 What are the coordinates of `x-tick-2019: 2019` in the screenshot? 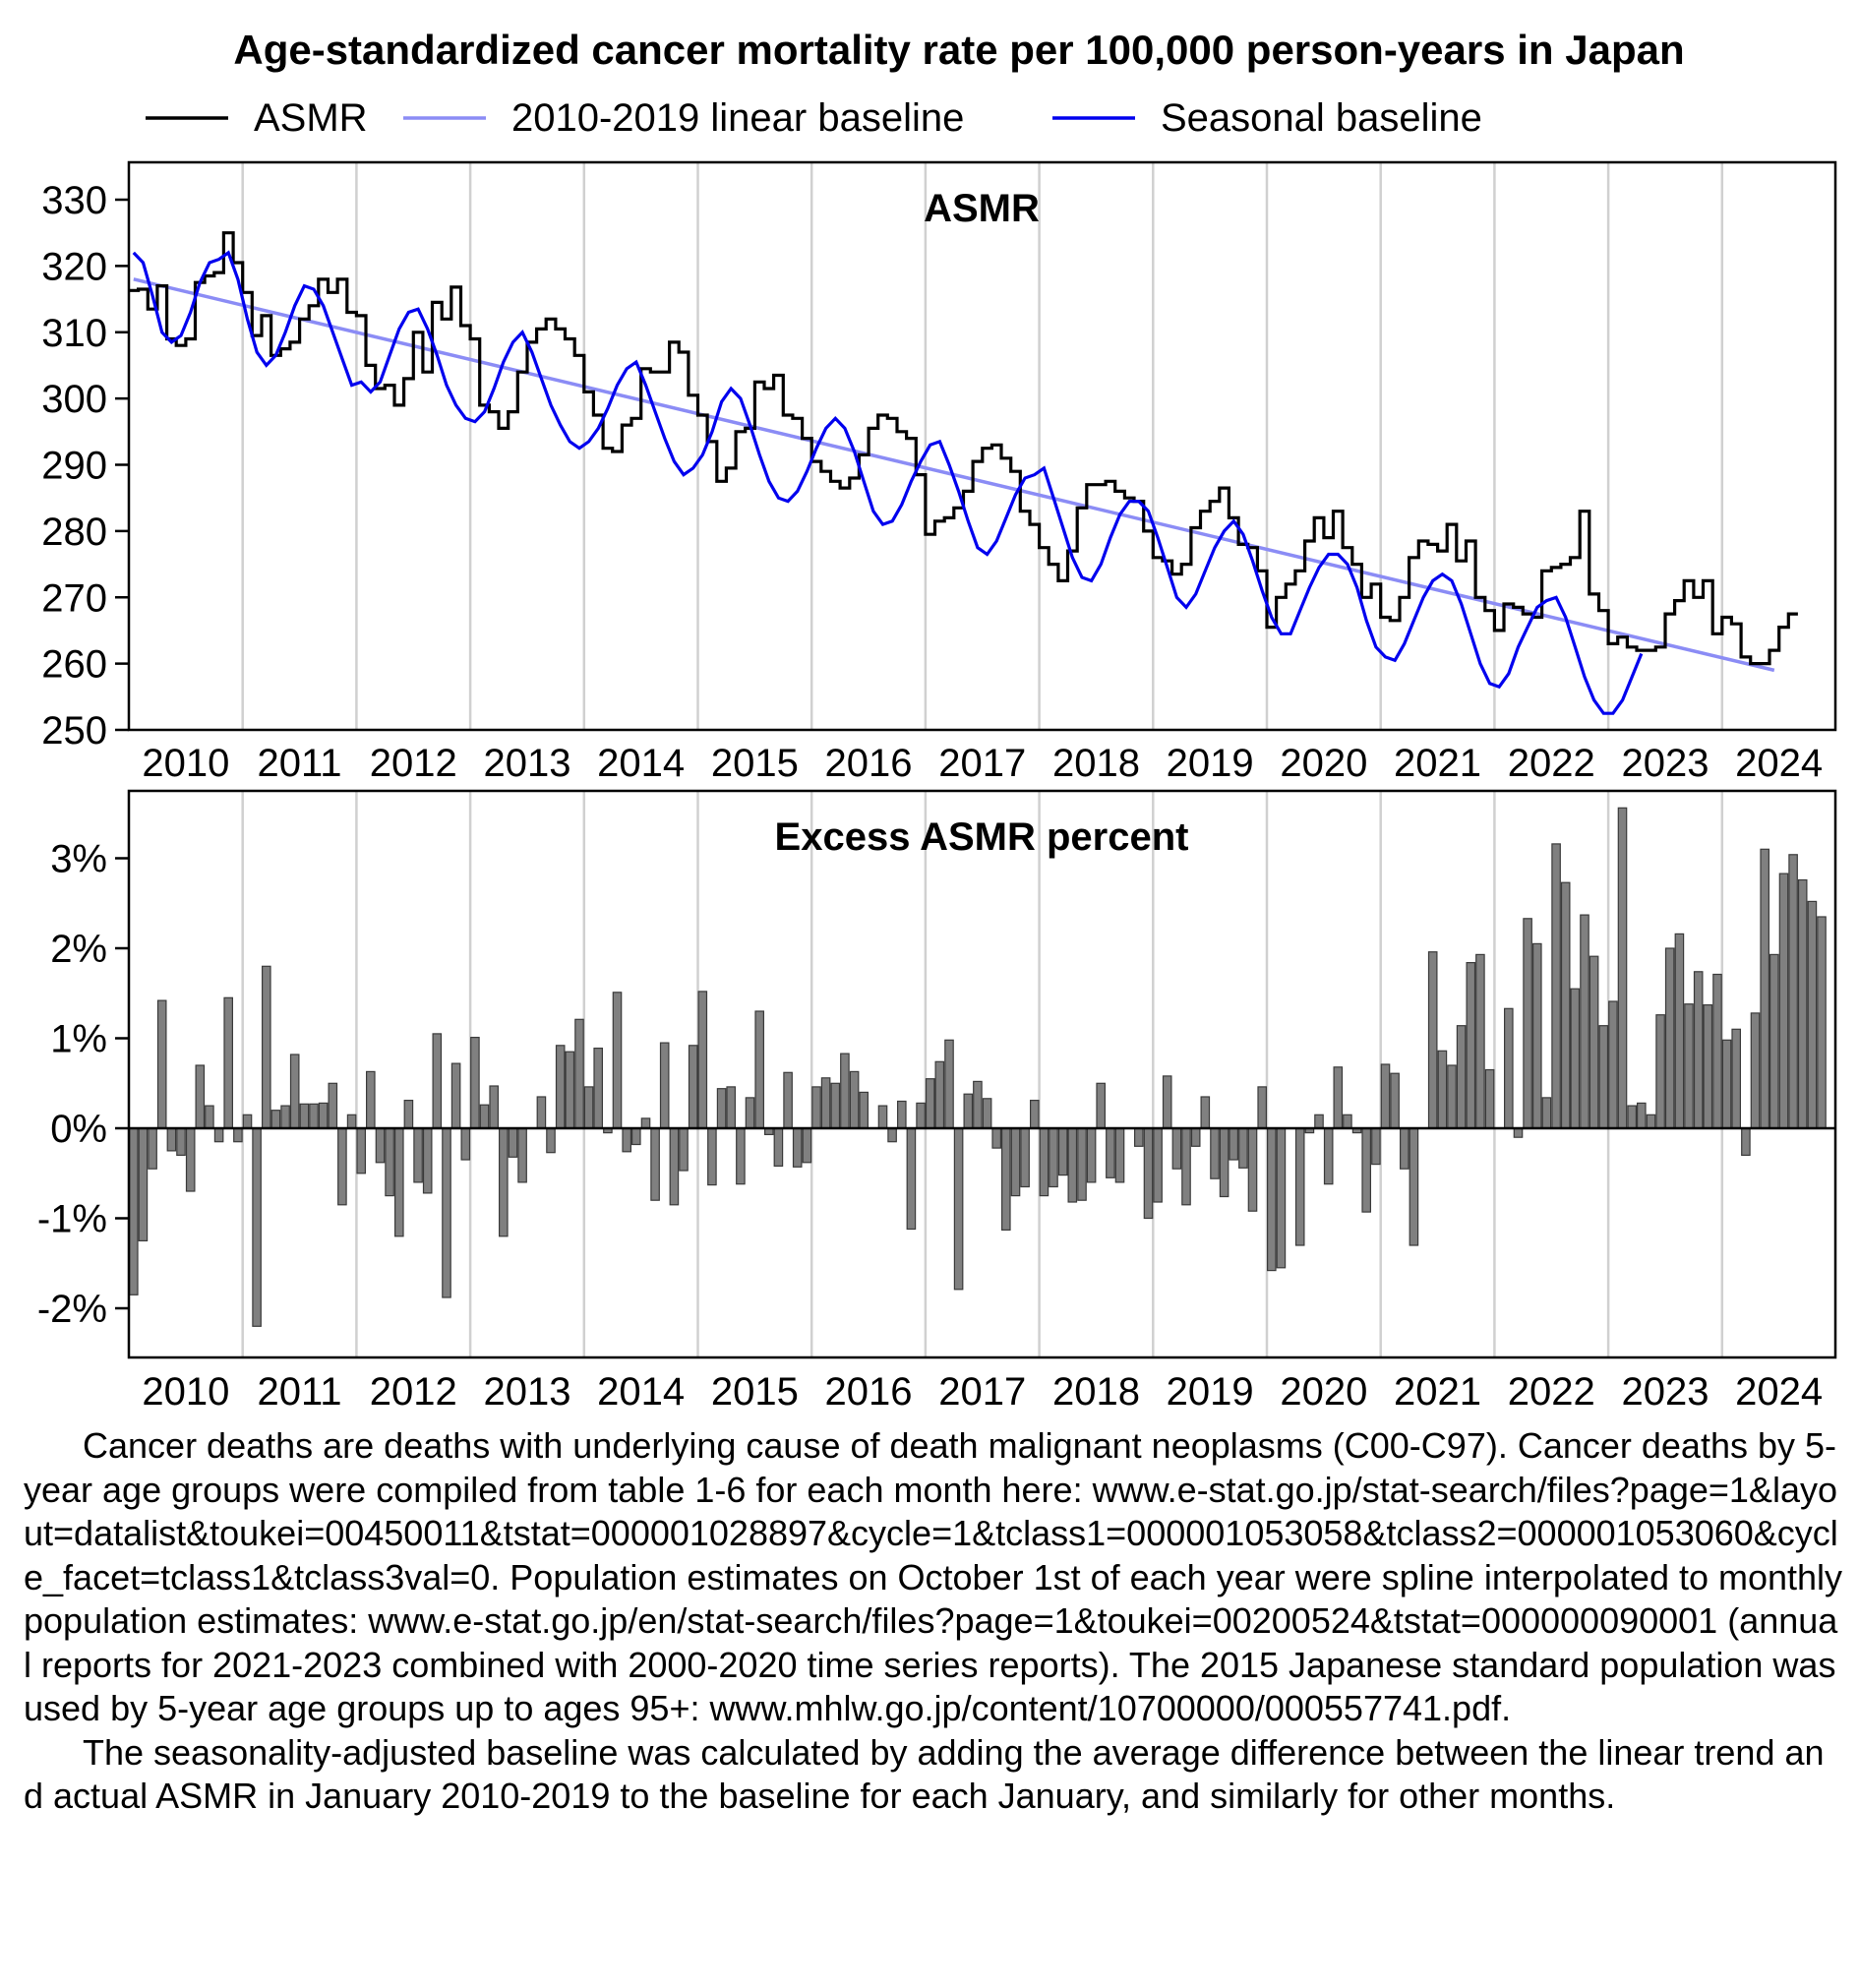 It's located at (1210, 1392).